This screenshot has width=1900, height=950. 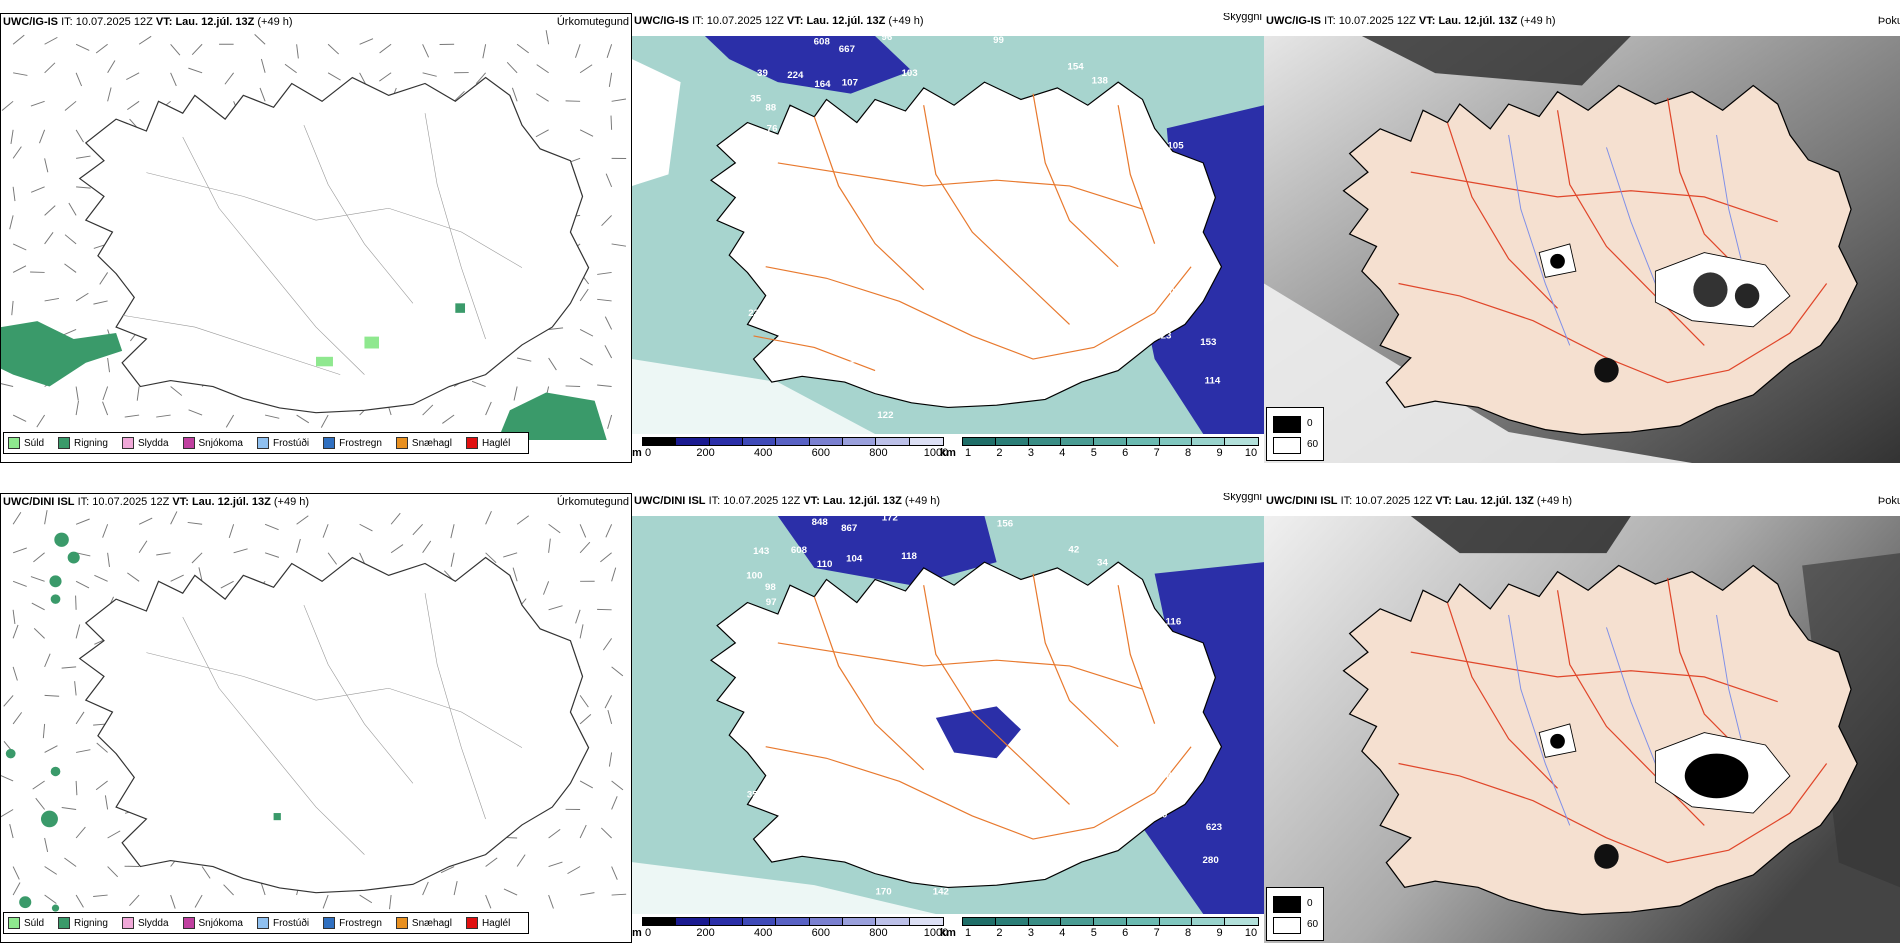 What do you see at coordinates (1888, 21) in the screenshot?
I see `panel-title: Þokuábendi` at bounding box center [1888, 21].